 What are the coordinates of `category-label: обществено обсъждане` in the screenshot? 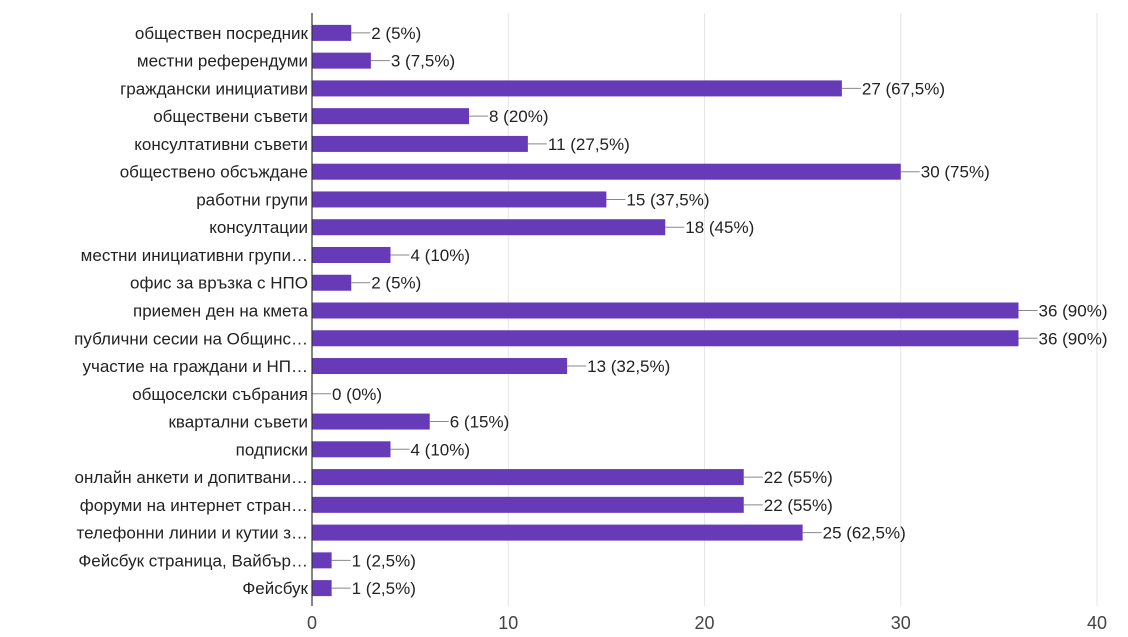 It's located at (214, 172).